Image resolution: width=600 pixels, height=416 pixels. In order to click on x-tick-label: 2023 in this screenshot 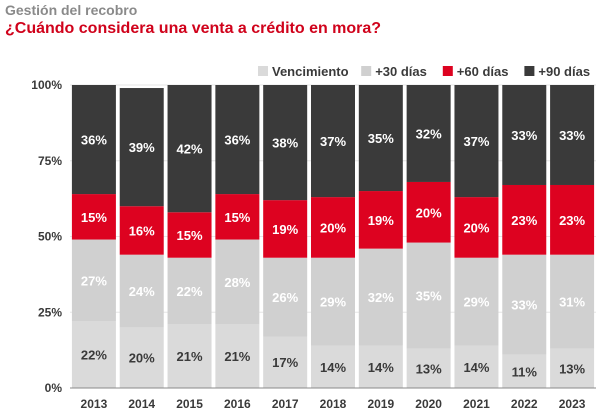, I will do `click(572, 404)`.